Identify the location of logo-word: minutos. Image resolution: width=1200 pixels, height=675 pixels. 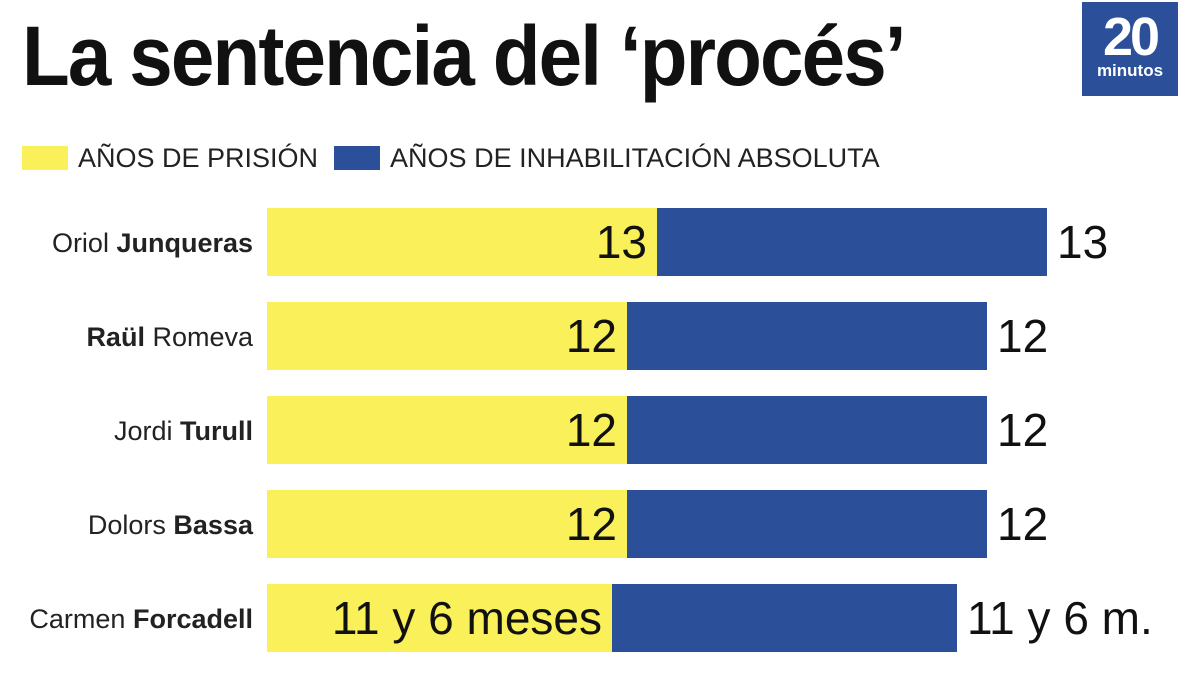
(1130, 70).